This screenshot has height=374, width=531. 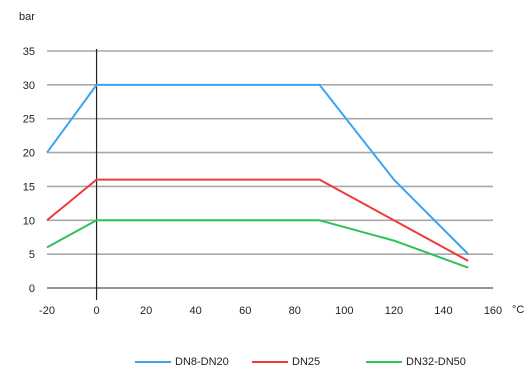 I want to click on x-tick-label: 80, so click(x=295, y=311).